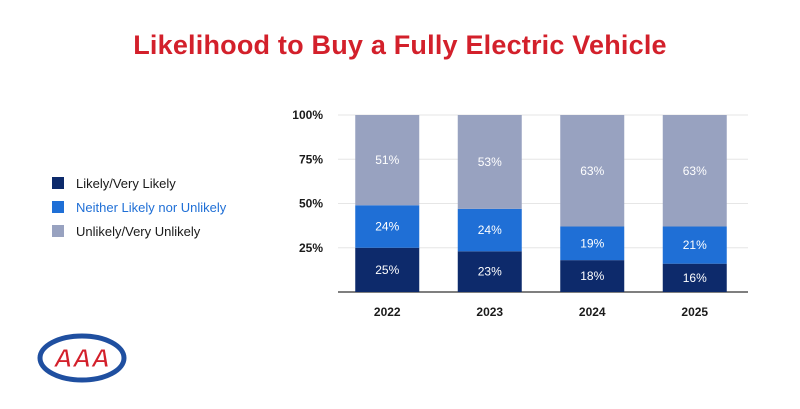 Image resolution: width=800 pixels, height=409 pixels. I want to click on y-tick-label: 75%, so click(311, 159).